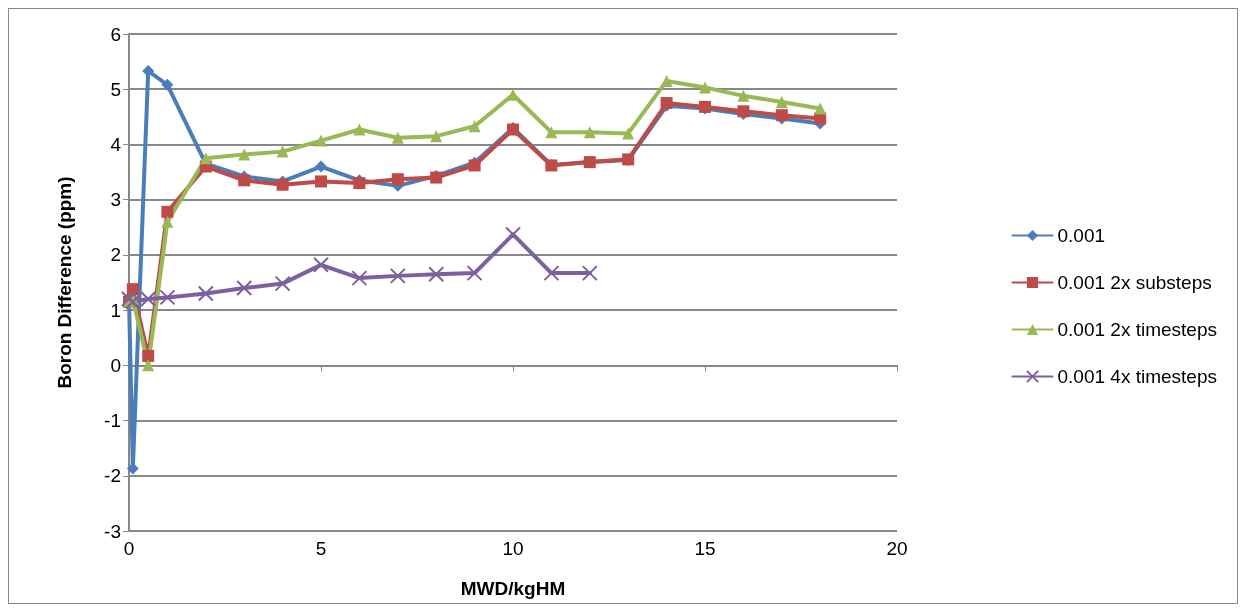  Describe the element at coordinates (112, 421) in the screenshot. I see `y-tick-label: -1` at that location.